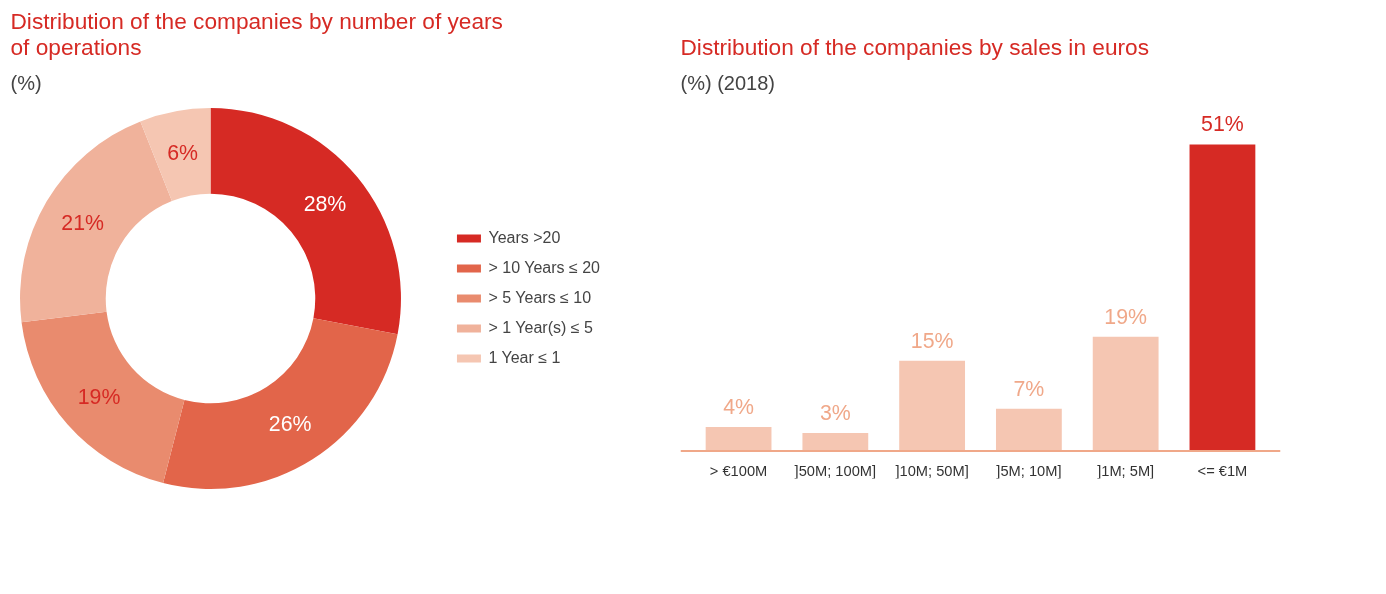 Image resolution: width=1386 pixels, height=594 pixels. I want to click on chart-title: Distribution of the companies by sales in euros, so click(914, 46).